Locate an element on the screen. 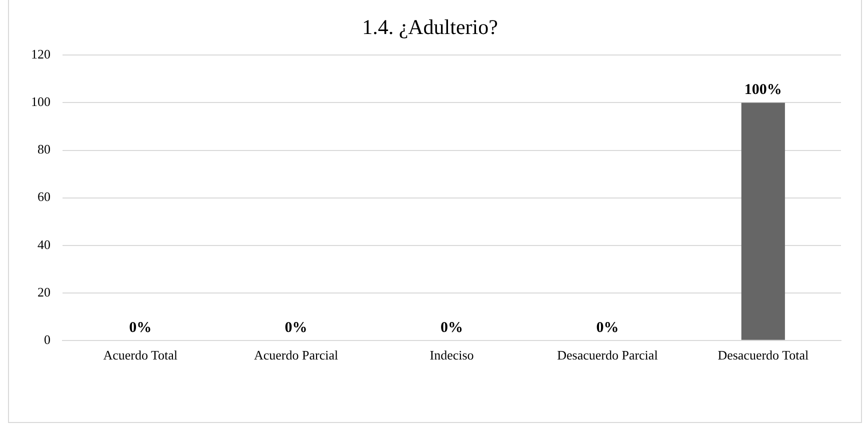 The height and width of the screenshot is (425, 864). y-tick-label: 40 is located at coordinates (44, 244).